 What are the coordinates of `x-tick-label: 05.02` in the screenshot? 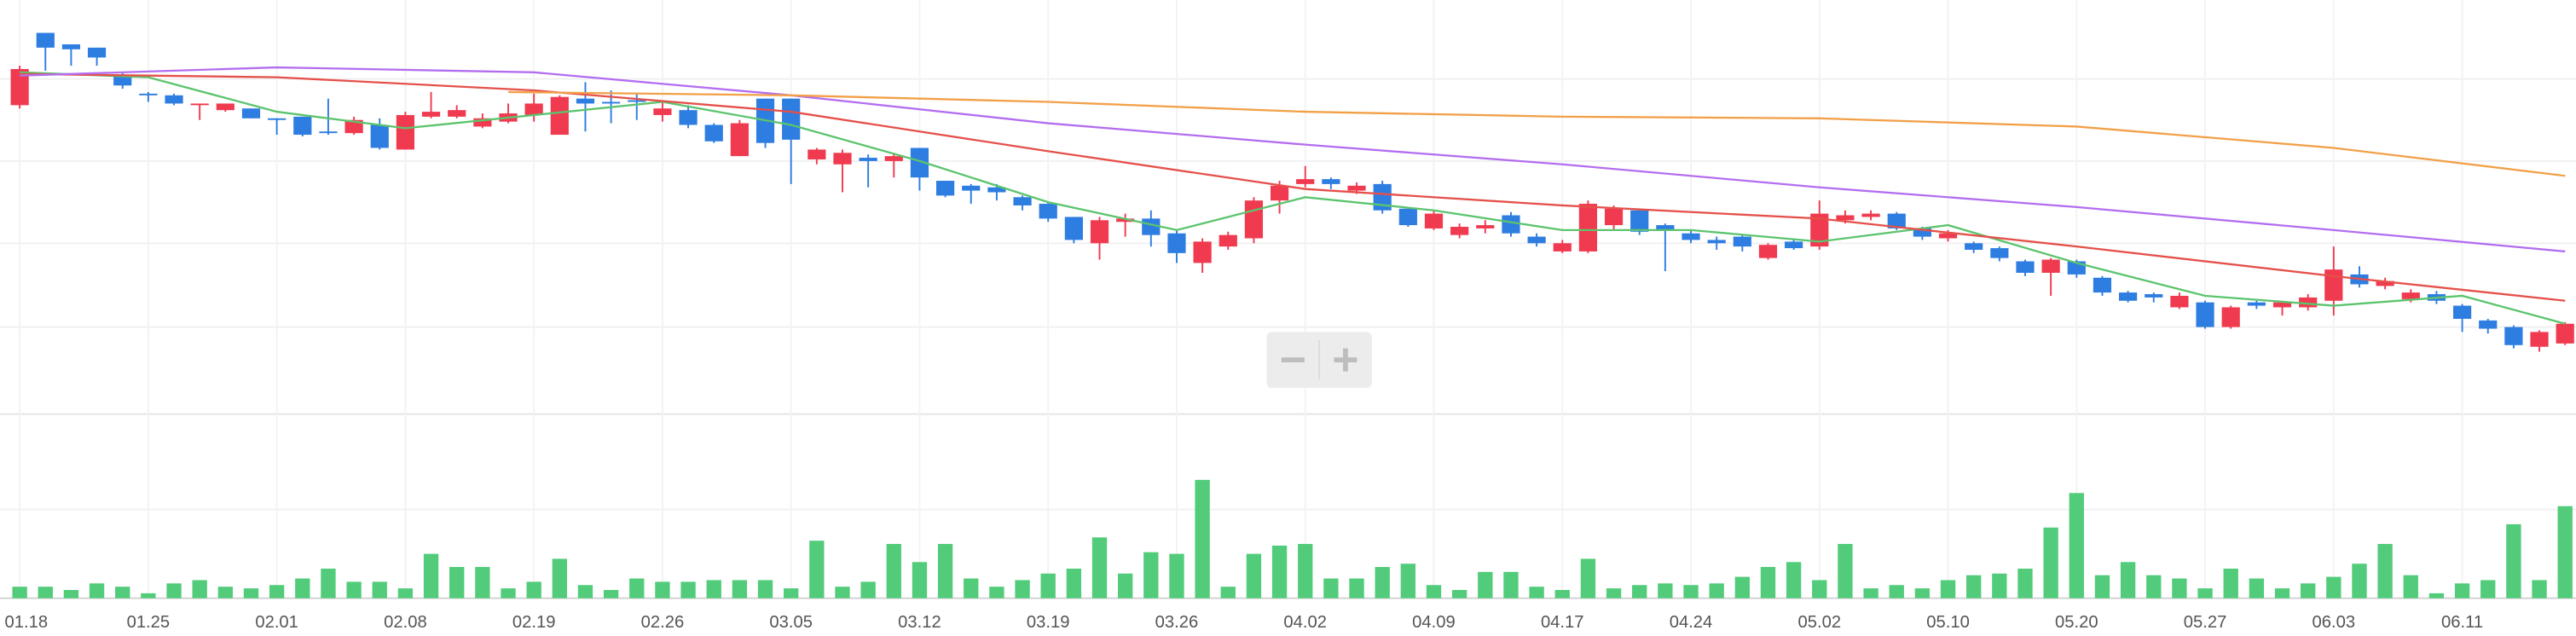 It's located at (1819, 622).